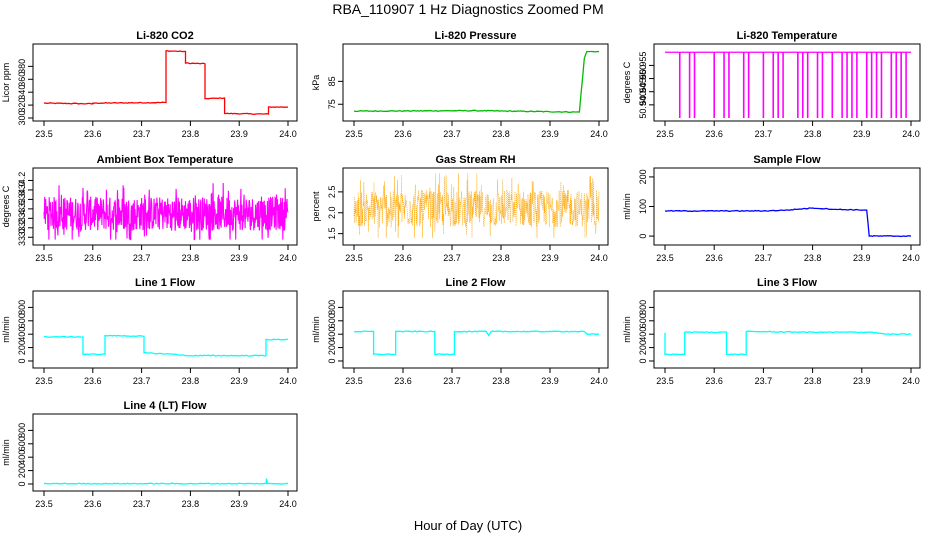 The height and width of the screenshot is (540, 936). What do you see at coordinates (22, 66) in the screenshot?
I see `y-tick-label: 380` at bounding box center [22, 66].